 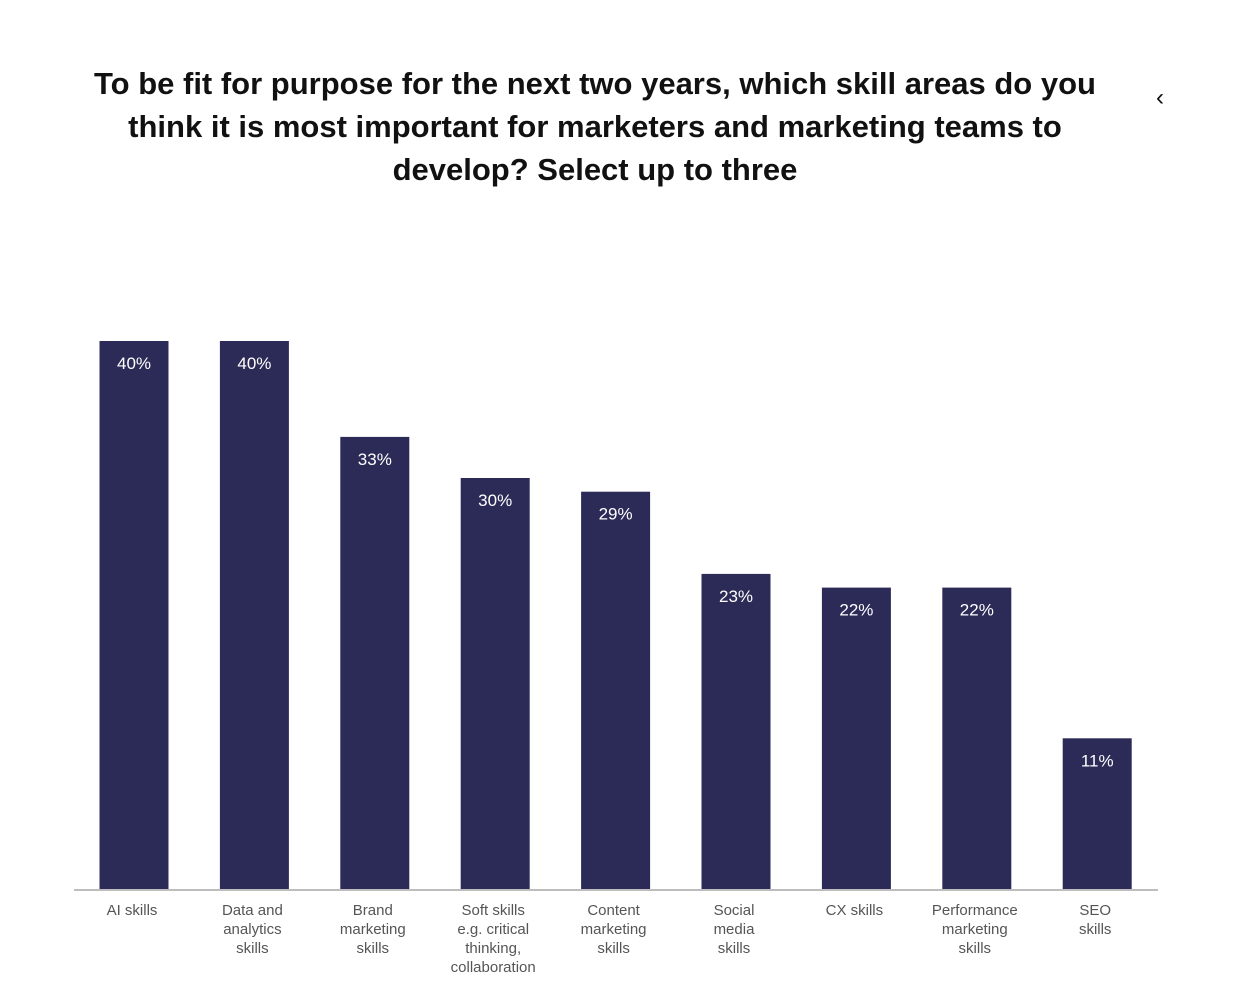 What do you see at coordinates (977, 610) in the screenshot?
I see `data-label-7: 22%` at bounding box center [977, 610].